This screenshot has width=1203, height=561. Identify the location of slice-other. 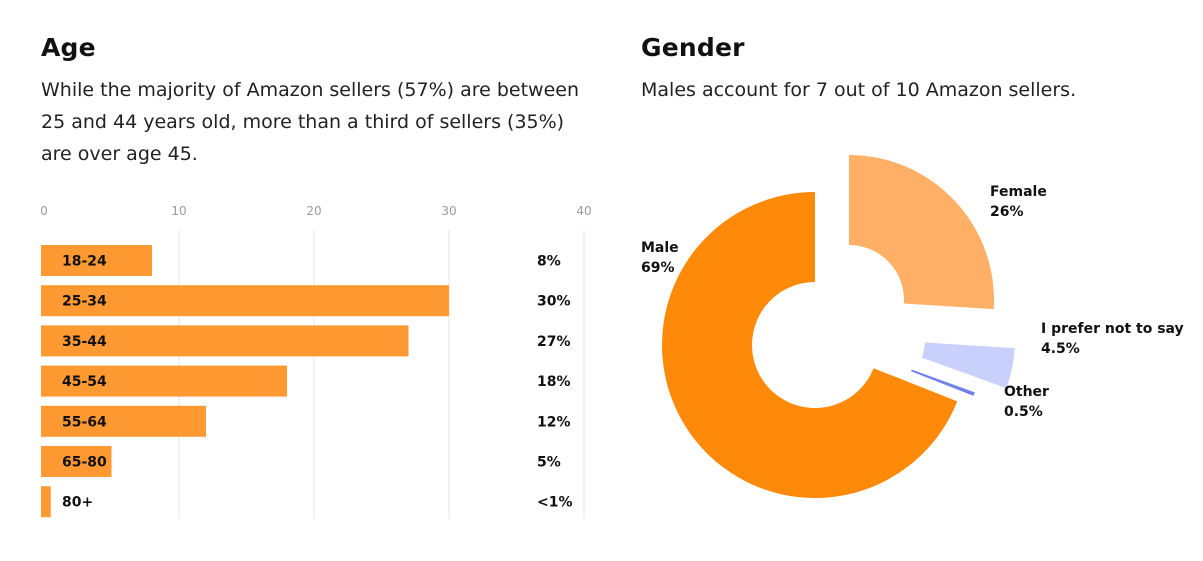
(943, 382).